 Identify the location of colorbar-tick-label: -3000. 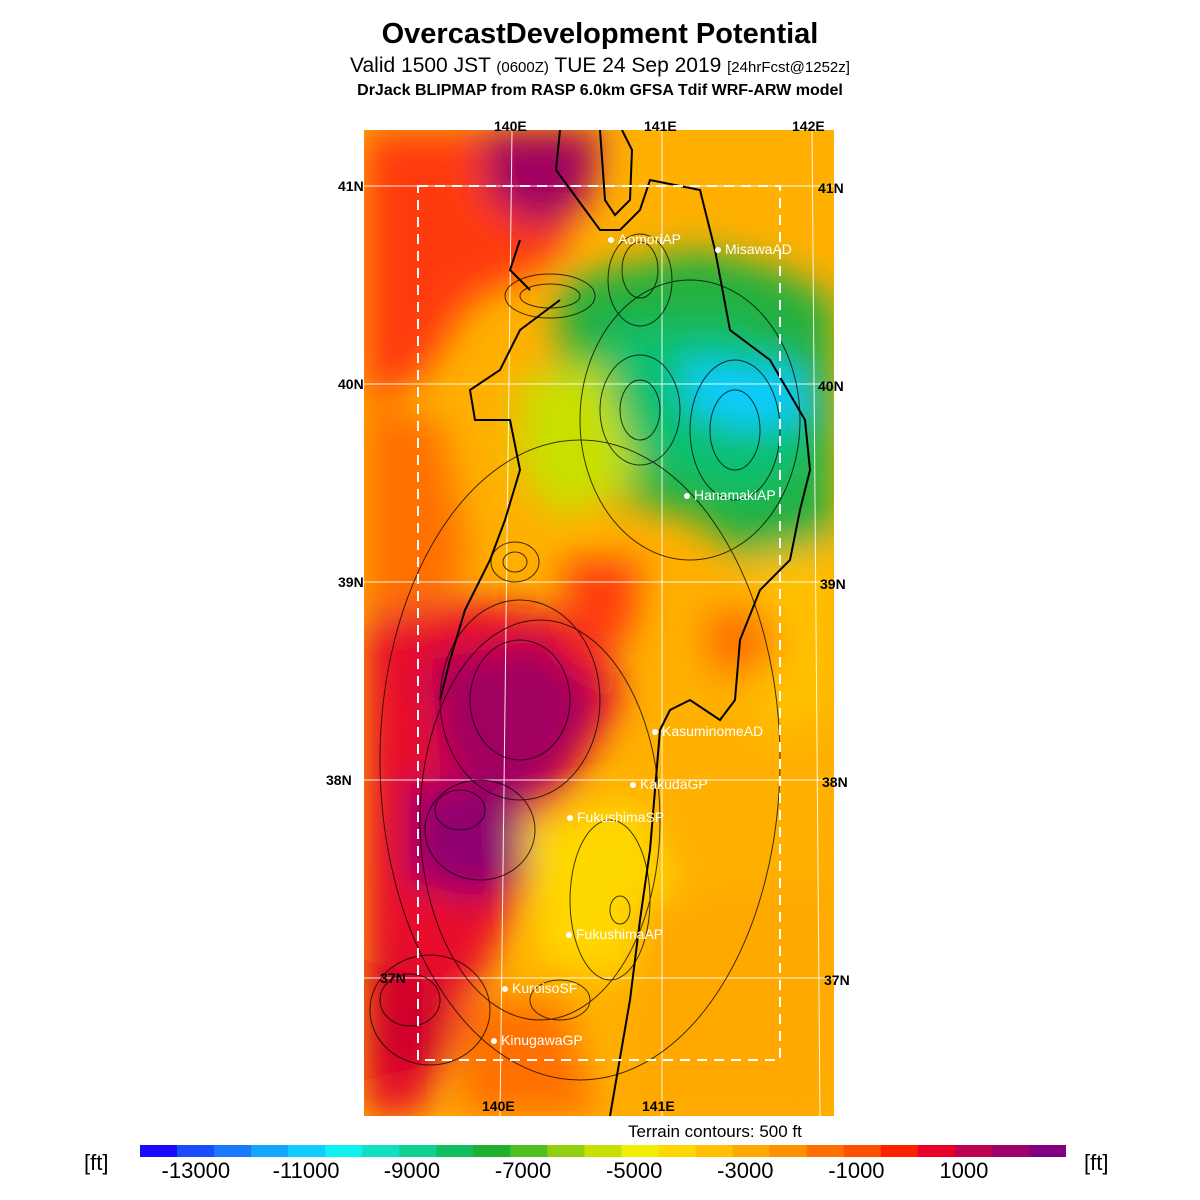
(745, 1170).